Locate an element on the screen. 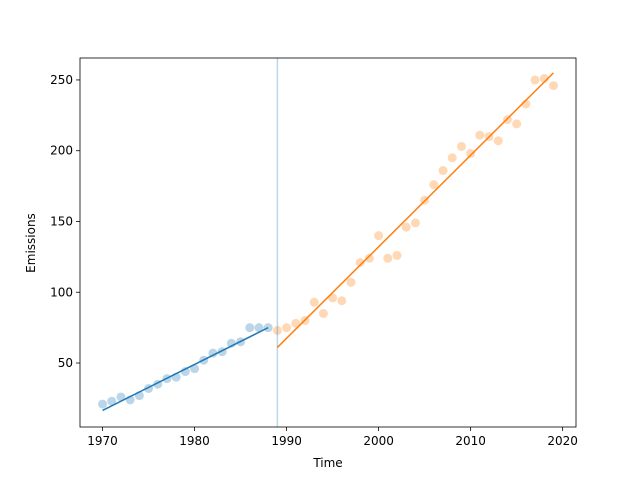  x-tick-label: 2000 is located at coordinates (378, 441).